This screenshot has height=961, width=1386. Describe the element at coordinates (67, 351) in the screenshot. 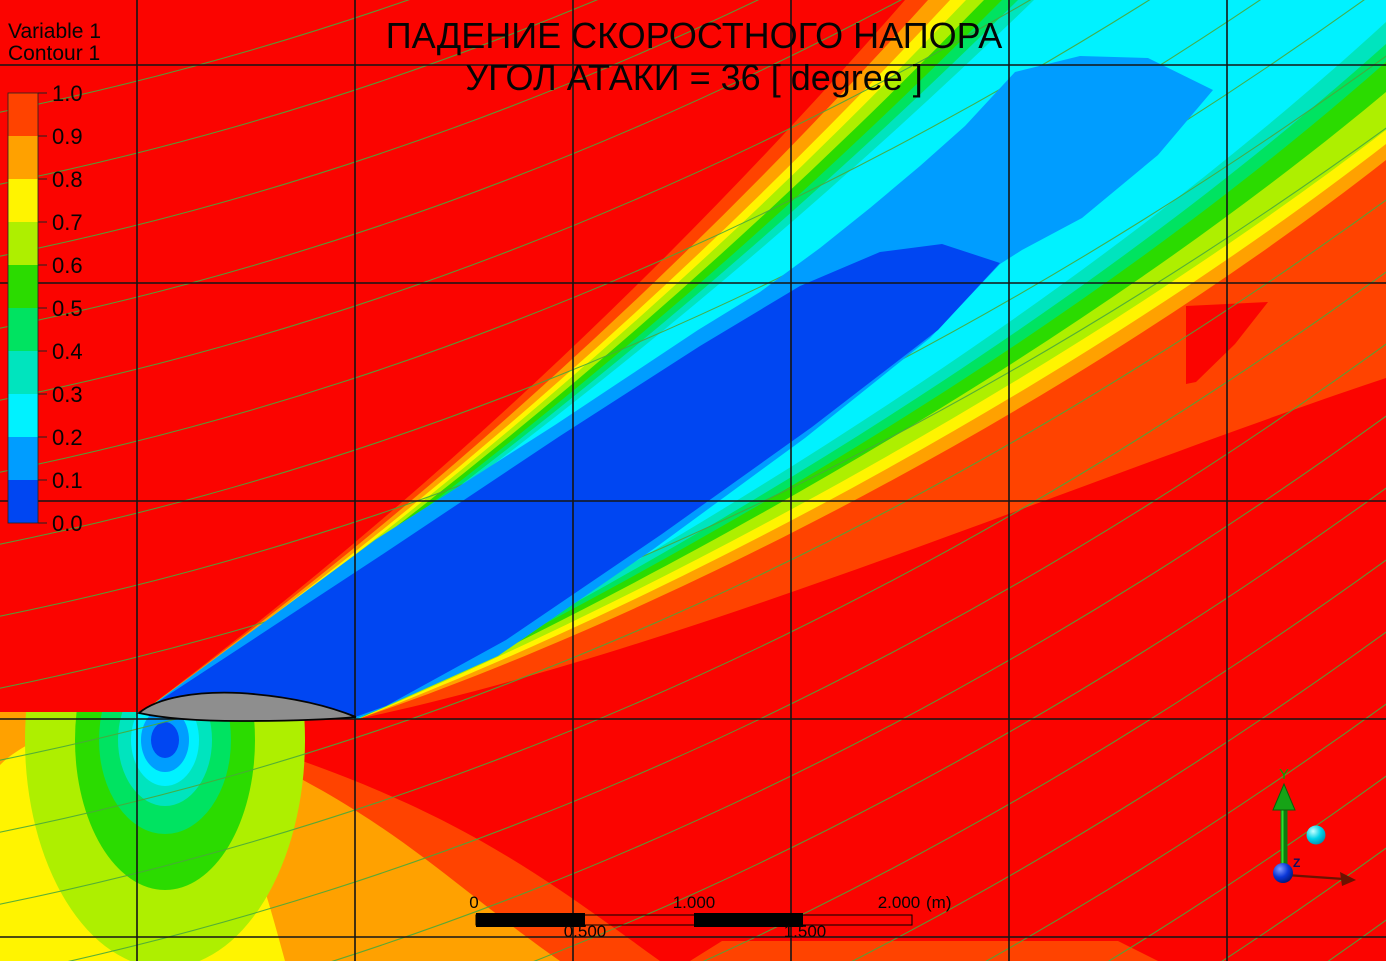

I see `legend-level-label: 0.4` at that location.